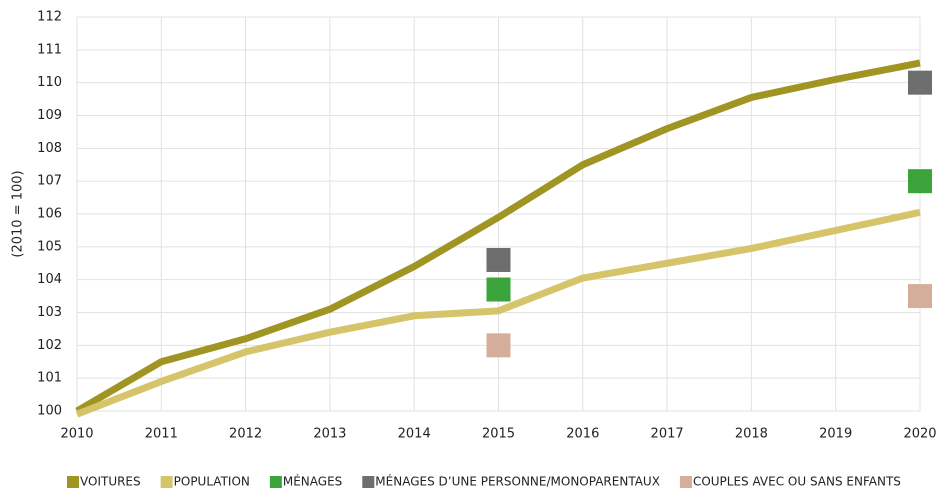 Image resolution: width=942 pixels, height=489 pixels. I want to click on y-tick-label: 111, so click(49, 49).